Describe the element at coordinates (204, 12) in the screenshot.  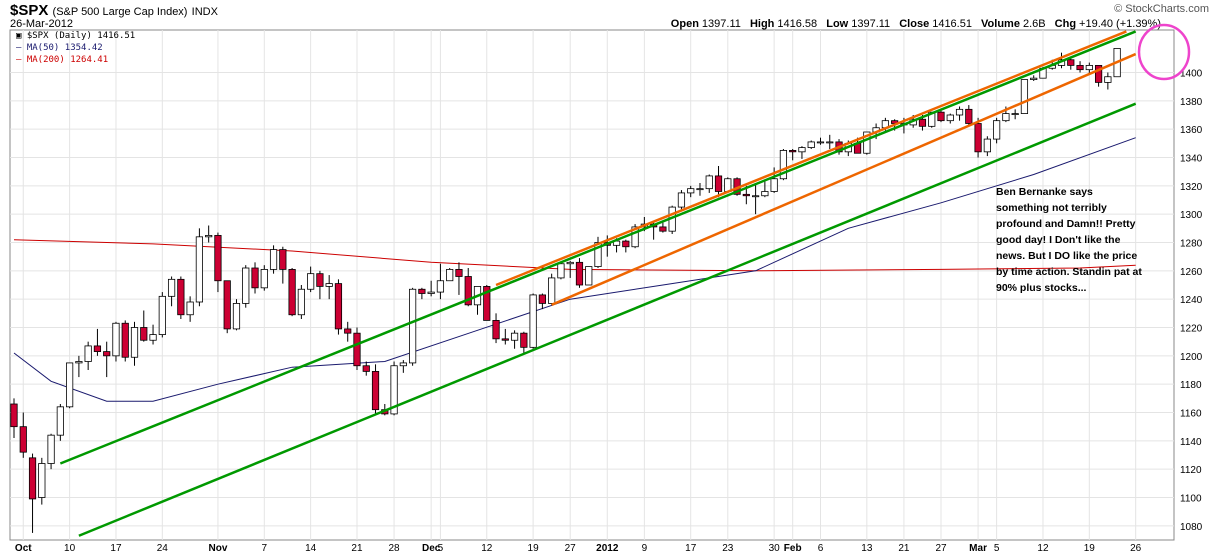
I see `exchange: INDX` at that location.